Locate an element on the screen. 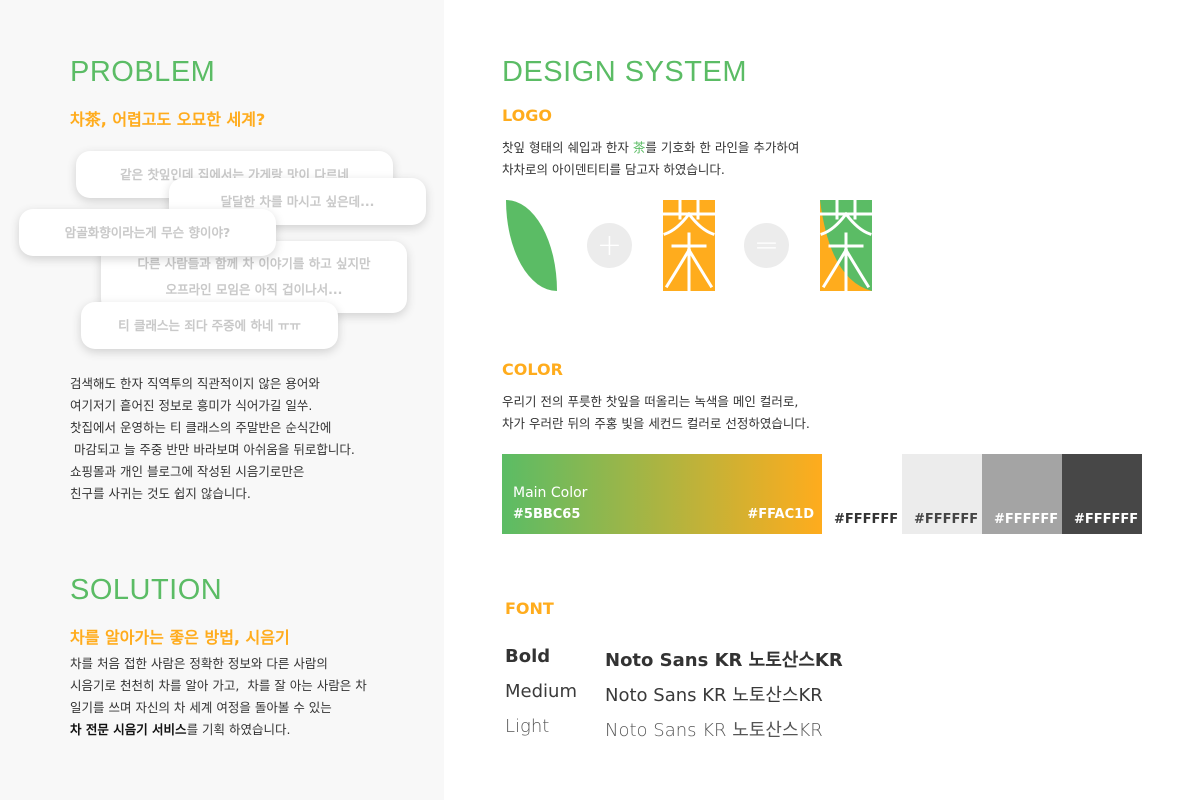  text-line: 마감되고 늘 주중 반만 바라보며 아쉬움을 뒤로합니다. is located at coordinates (212, 449).